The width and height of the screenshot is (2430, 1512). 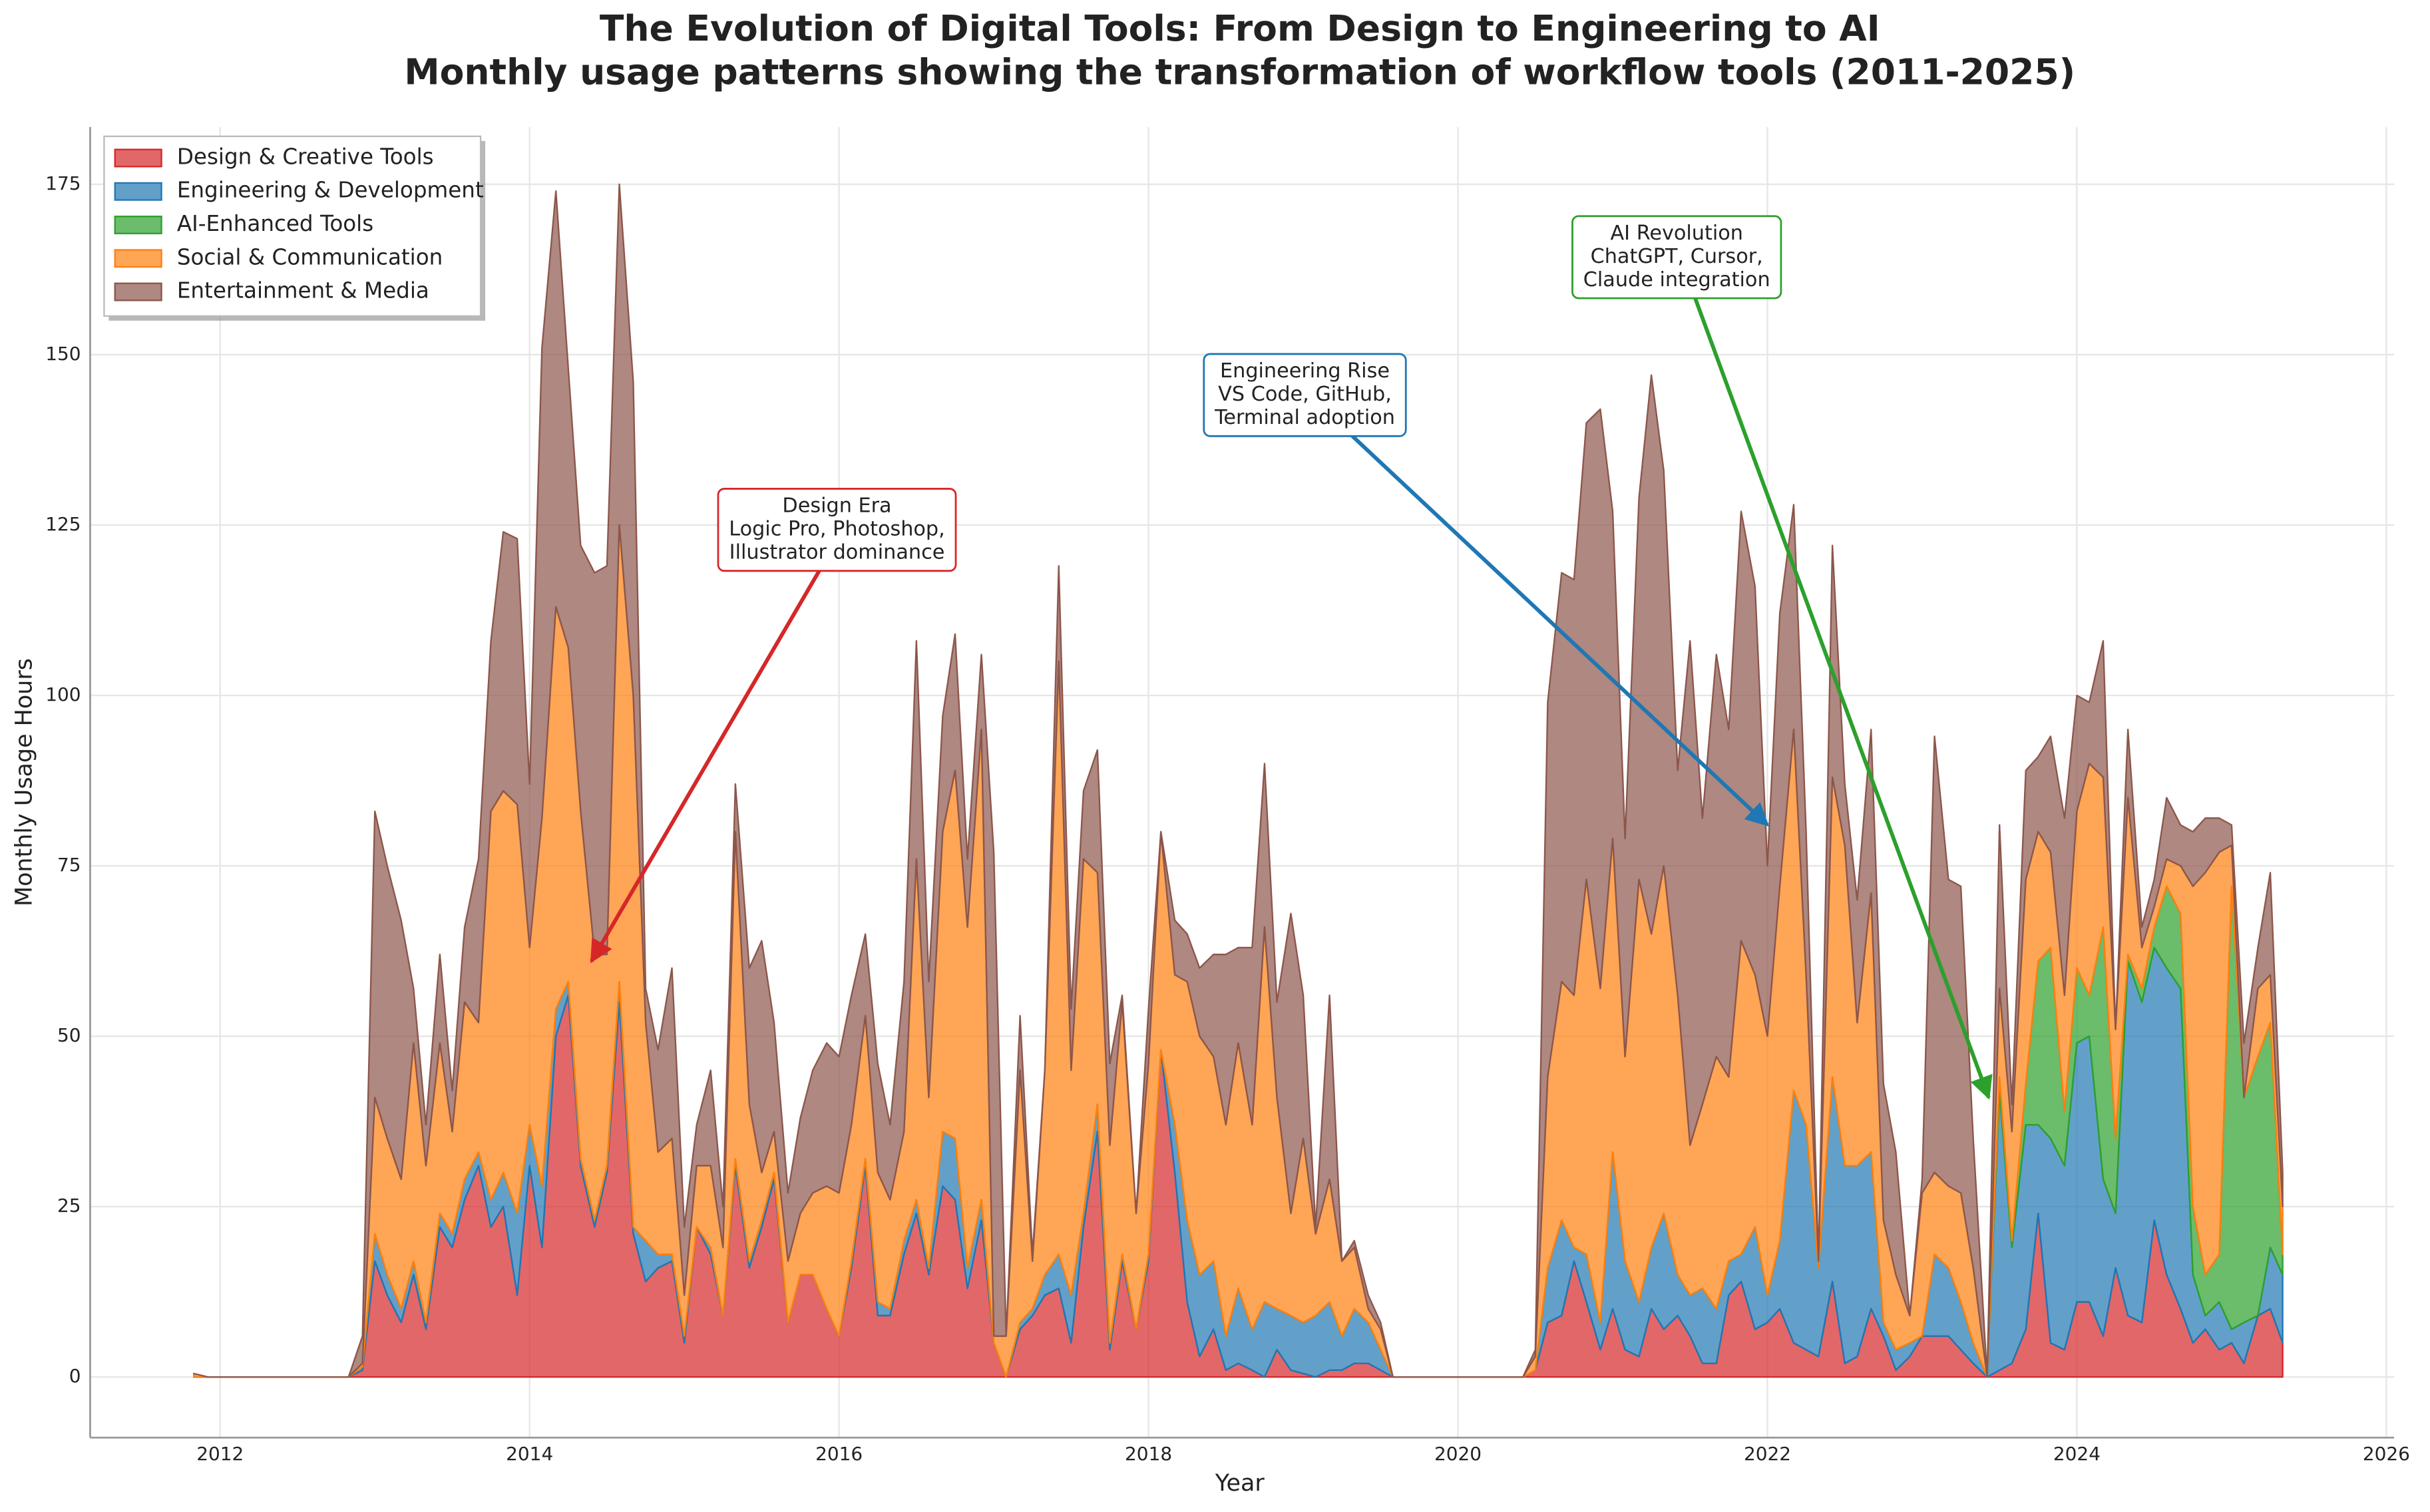 What do you see at coordinates (69, 865) in the screenshot?
I see `y-tick-label: 75` at bounding box center [69, 865].